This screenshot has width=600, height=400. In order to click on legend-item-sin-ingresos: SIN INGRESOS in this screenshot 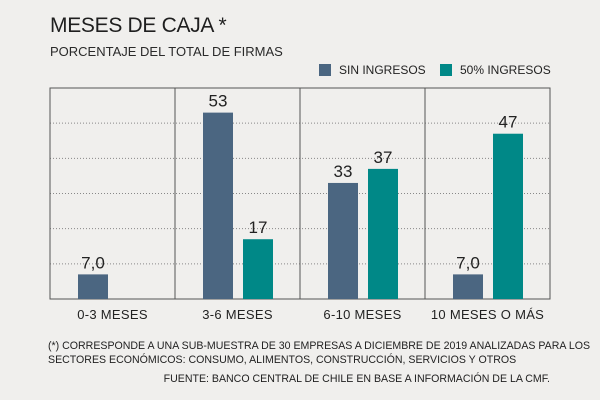, I will do `click(372, 70)`.